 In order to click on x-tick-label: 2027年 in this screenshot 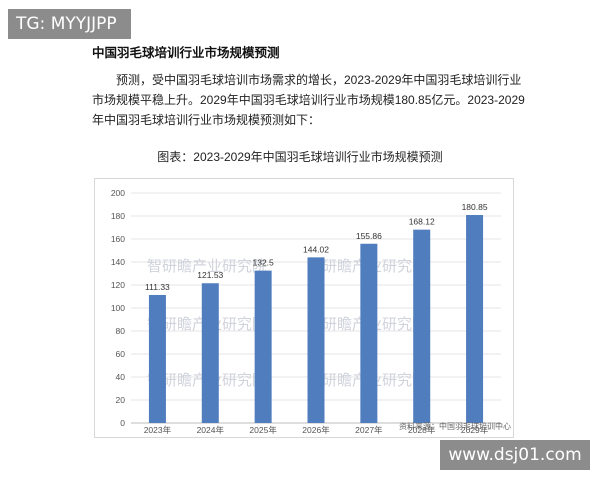, I will do `click(369, 430)`.